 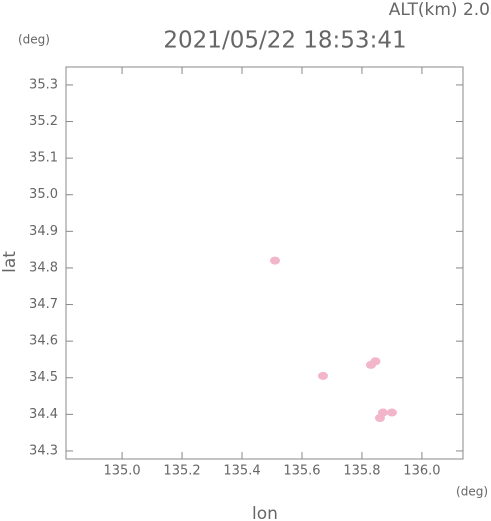 I want to click on y-tick-label: 35.1, so click(x=43, y=158).